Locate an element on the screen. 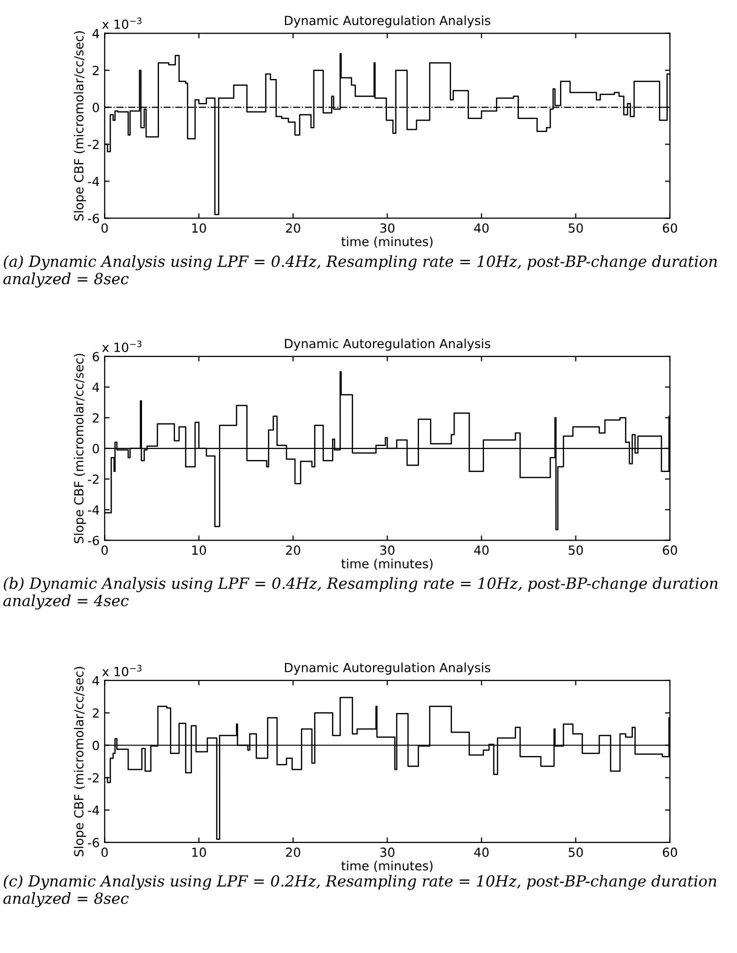 This screenshot has height=953, width=737. text: (c) Dynamic Analysis using LPF = 0.2Hz, Resampling rate = 10Hz, post-BP-change duration analyzed = 8sec is located at coordinates (359, 891).